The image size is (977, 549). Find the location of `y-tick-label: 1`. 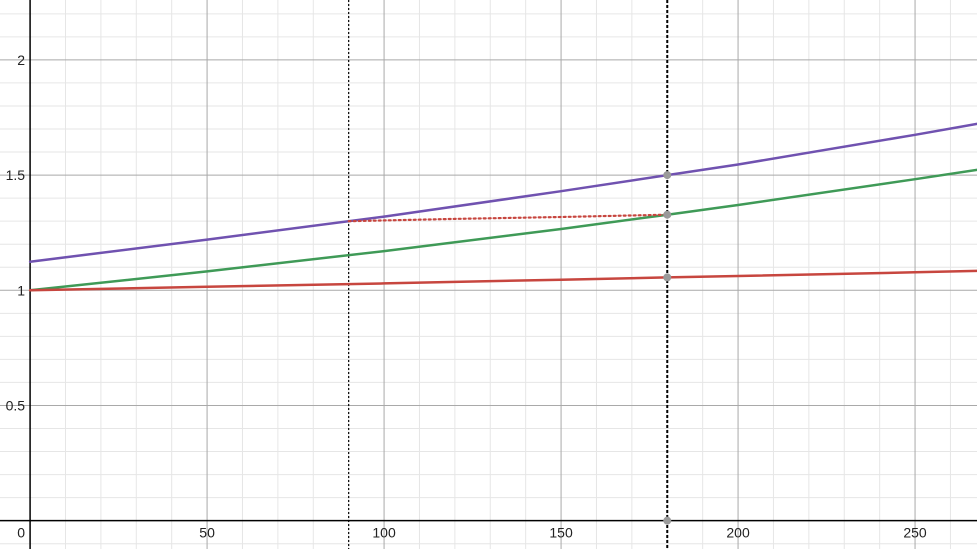

y-tick-label: 1 is located at coordinates (21, 290).